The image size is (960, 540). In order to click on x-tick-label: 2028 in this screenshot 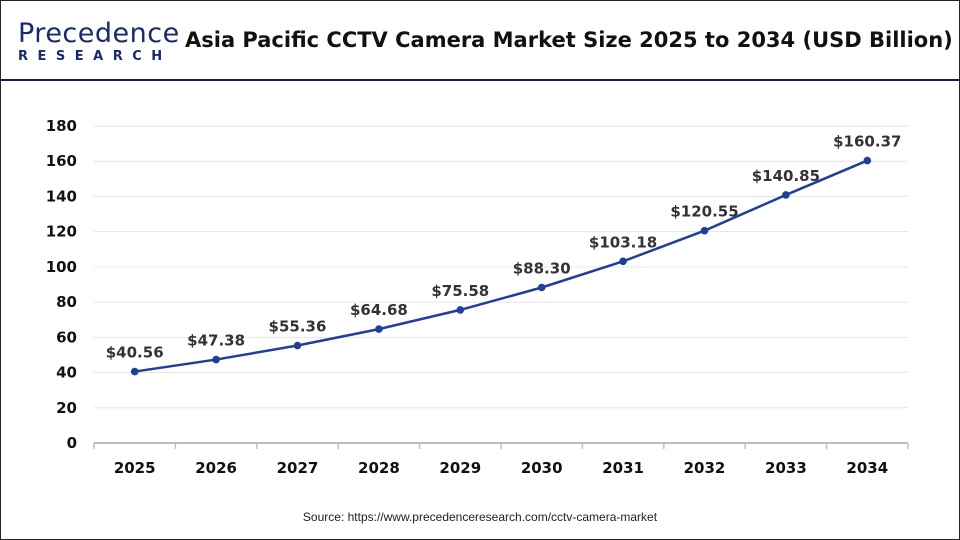, I will do `click(379, 468)`.